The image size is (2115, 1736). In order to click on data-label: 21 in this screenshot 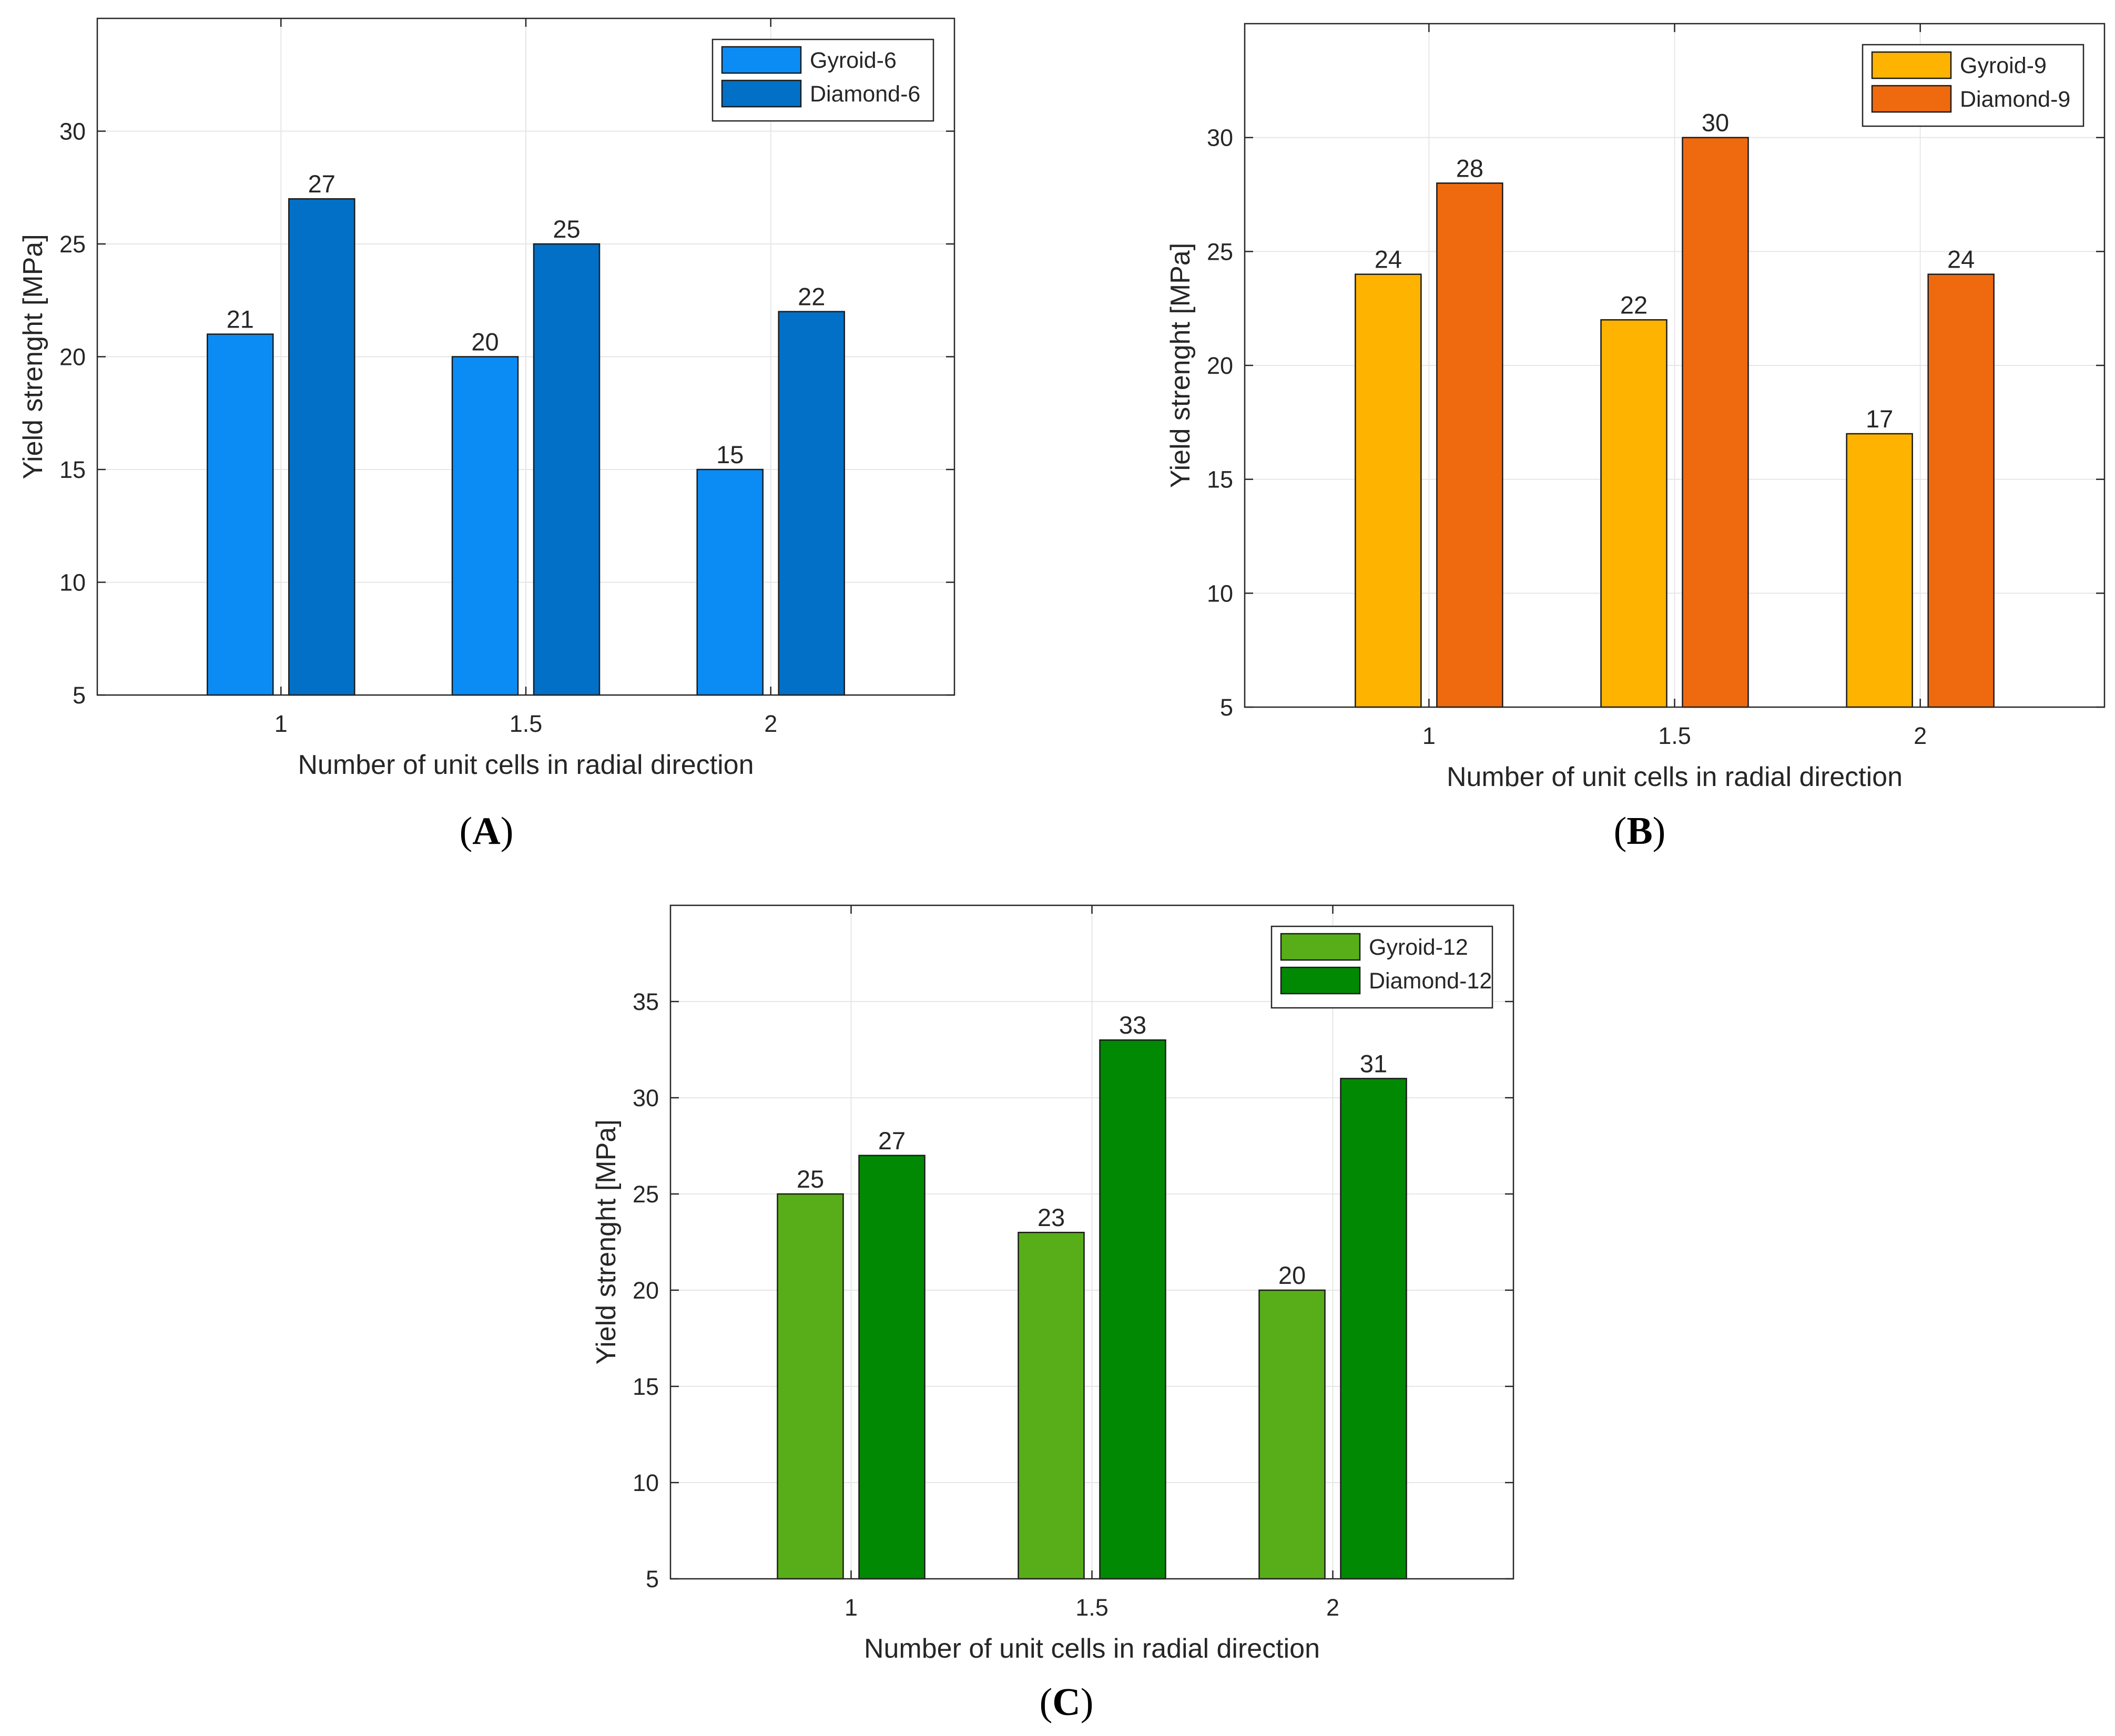, I will do `click(240, 319)`.